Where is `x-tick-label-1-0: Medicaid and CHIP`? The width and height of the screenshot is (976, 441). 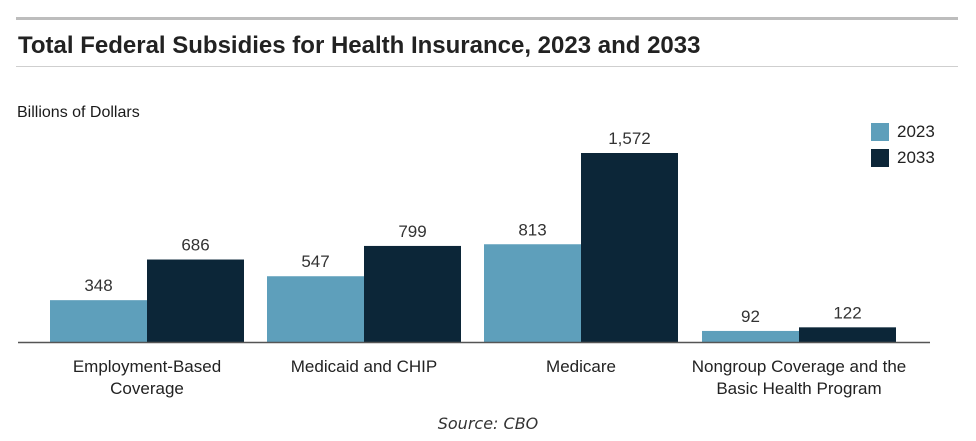
x-tick-label-1-0: Medicaid and CHIP is located at coordinates (364, 366).